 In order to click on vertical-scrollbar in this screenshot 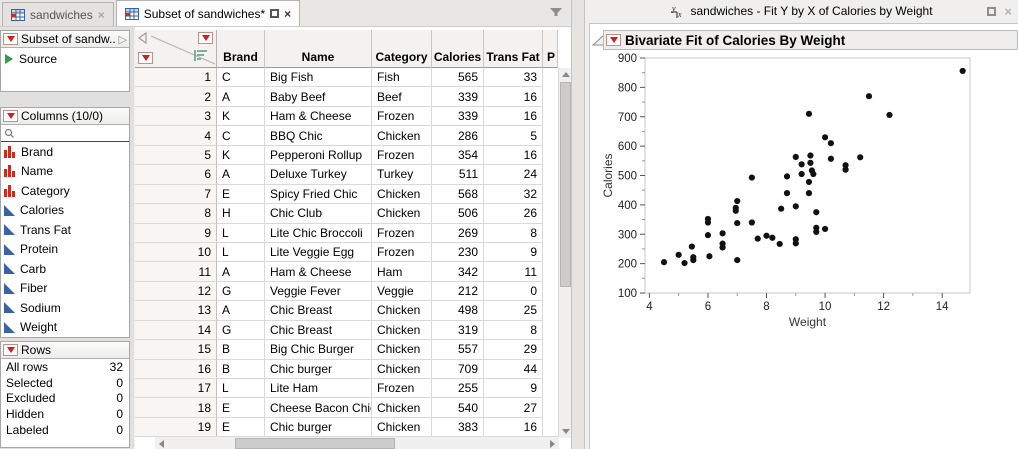, I will do `click(564, 253)`.